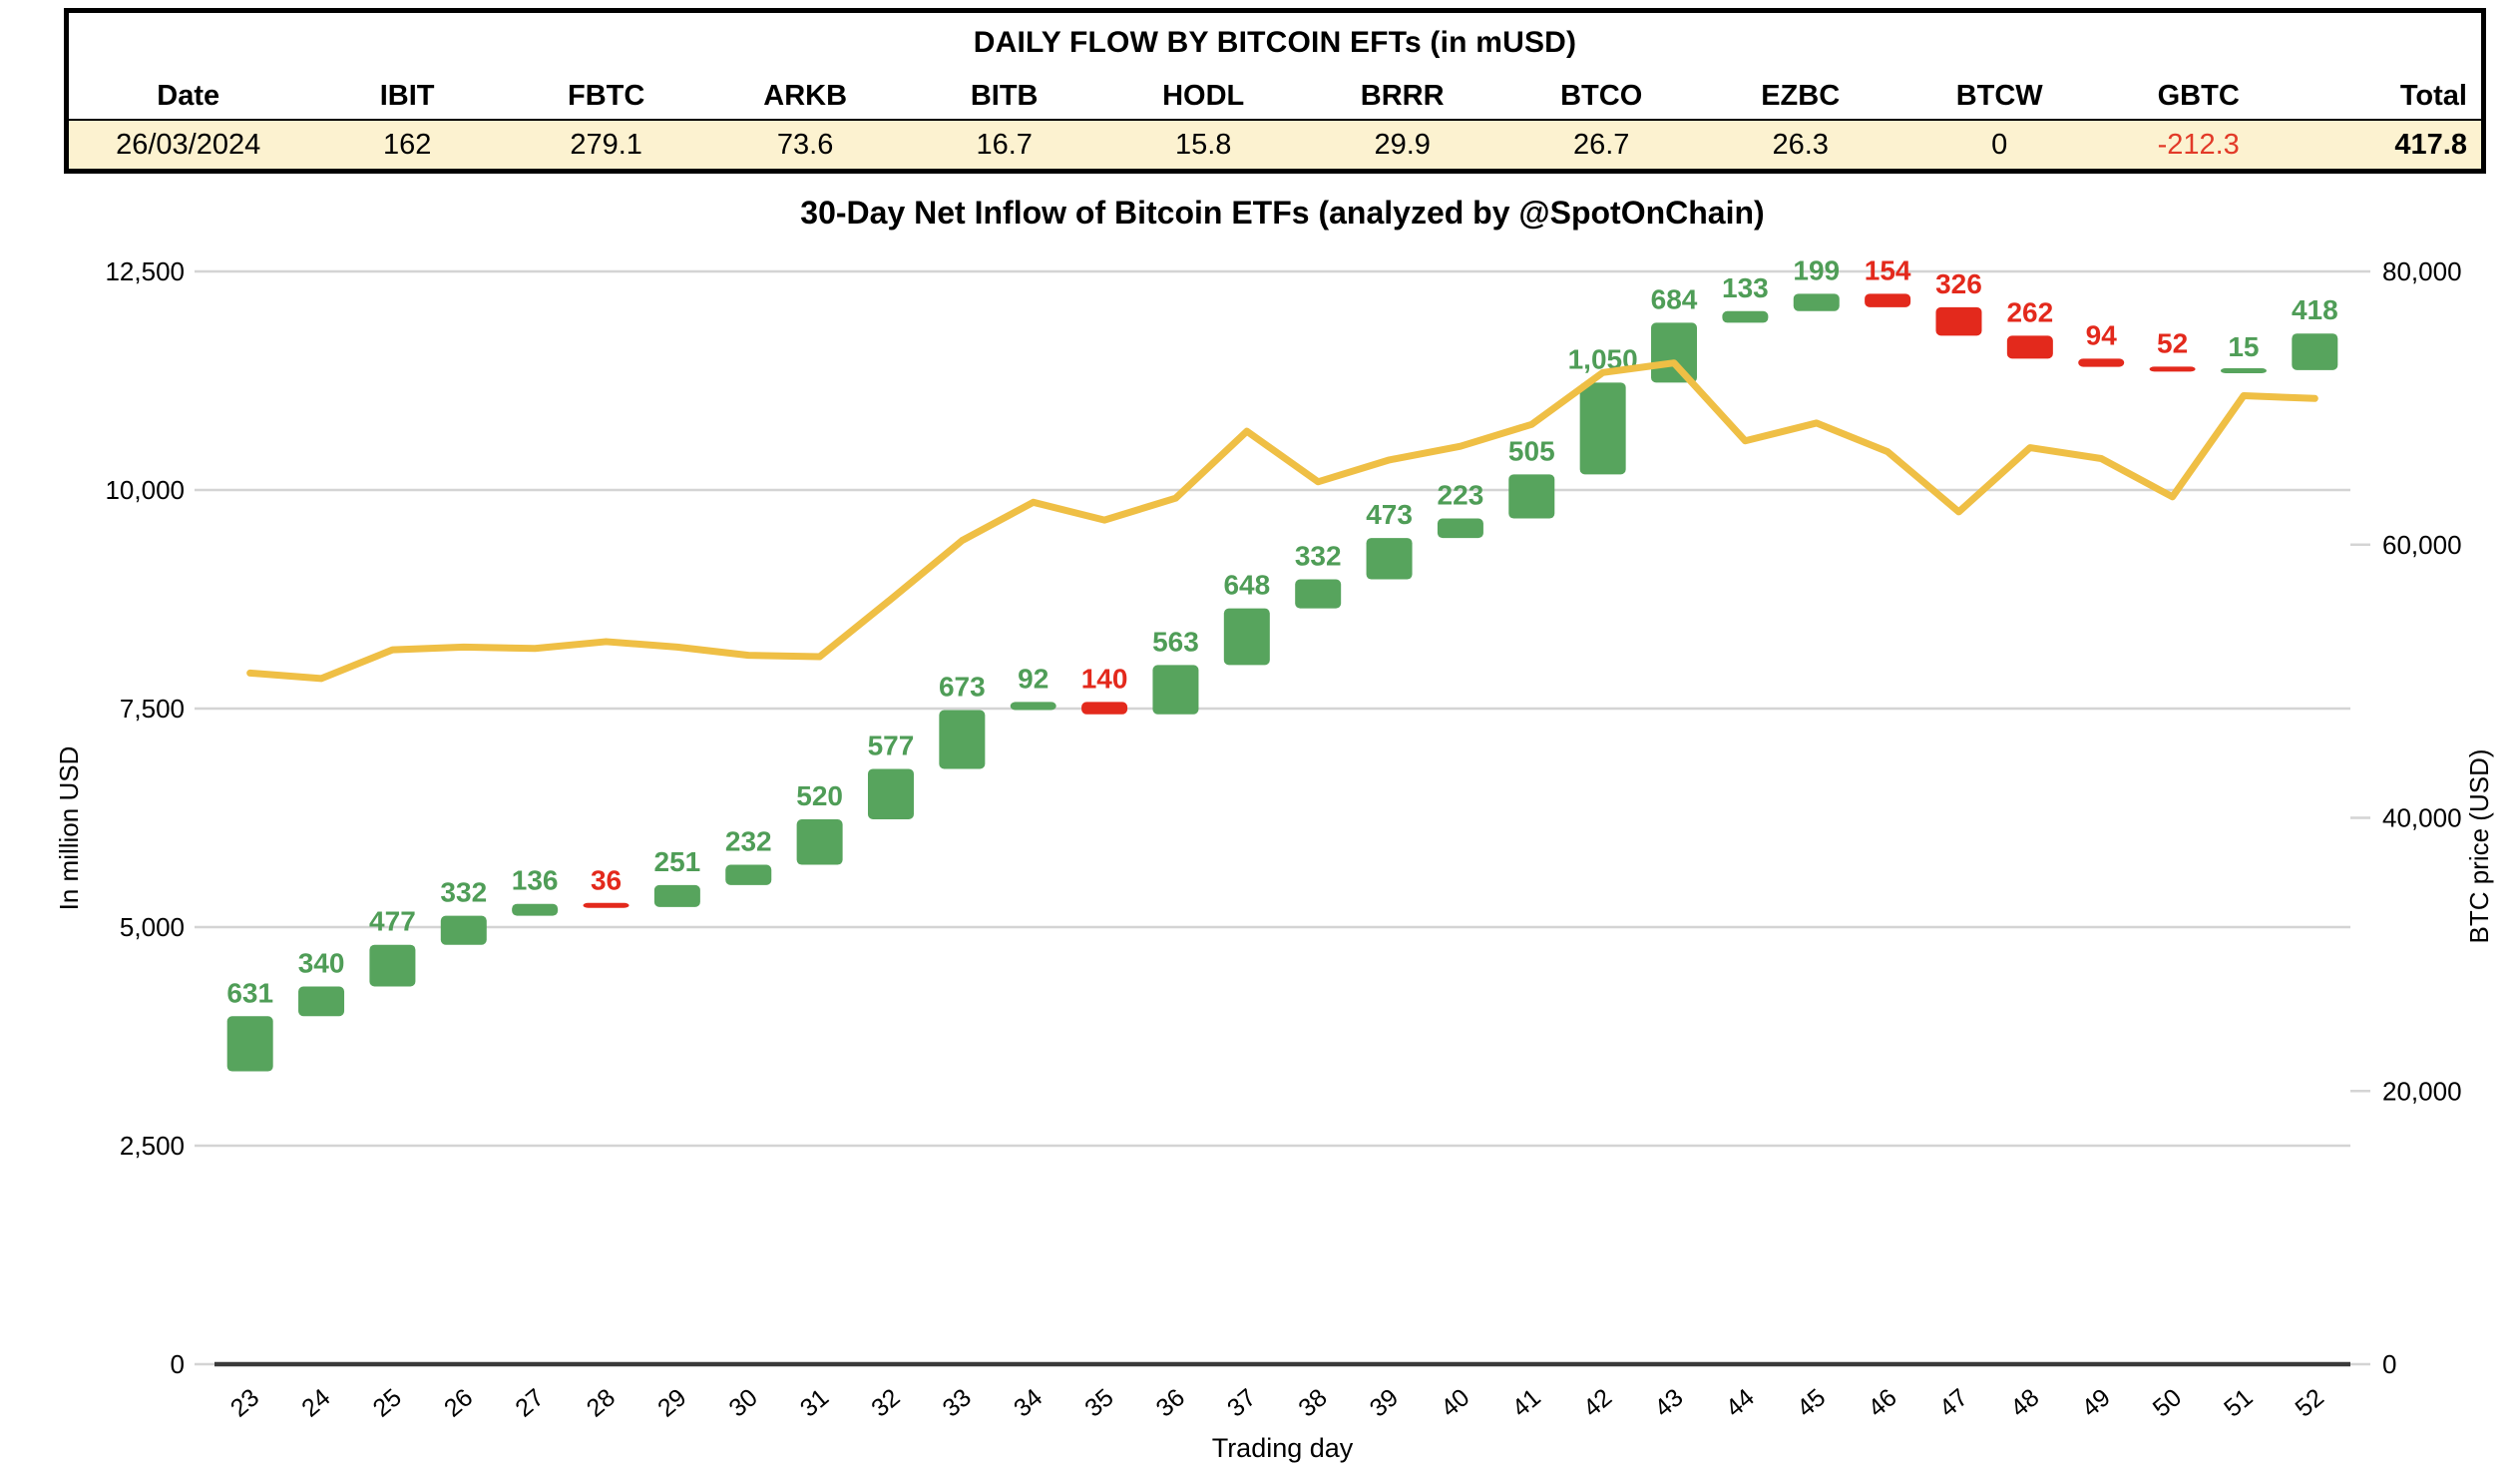 Image resolution: width=2520 pixels, height=1469 pixels. I want to click on x-axis-tick-label: 26, so click(458, 1402).